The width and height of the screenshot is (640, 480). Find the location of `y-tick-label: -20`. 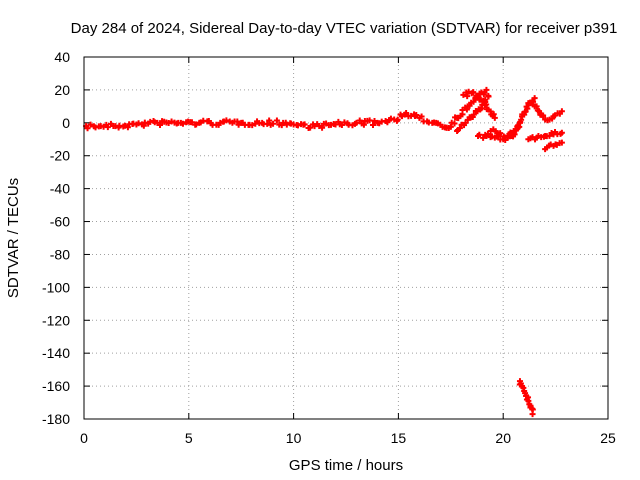

y-tick-label: -20 is located at coordinates (60, 156).